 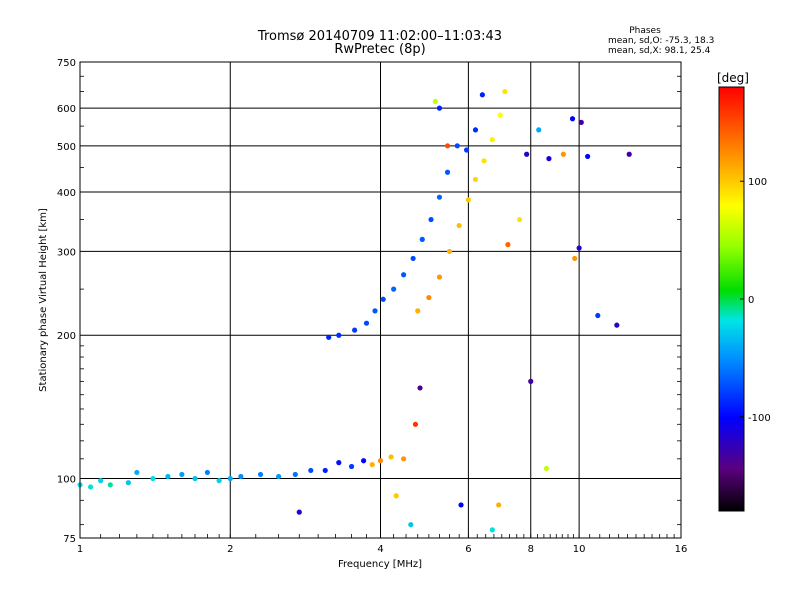 What do you see at coordinates (731, 299) in the screenshot?
I see `colorbar` at bounding box center [731, 299].